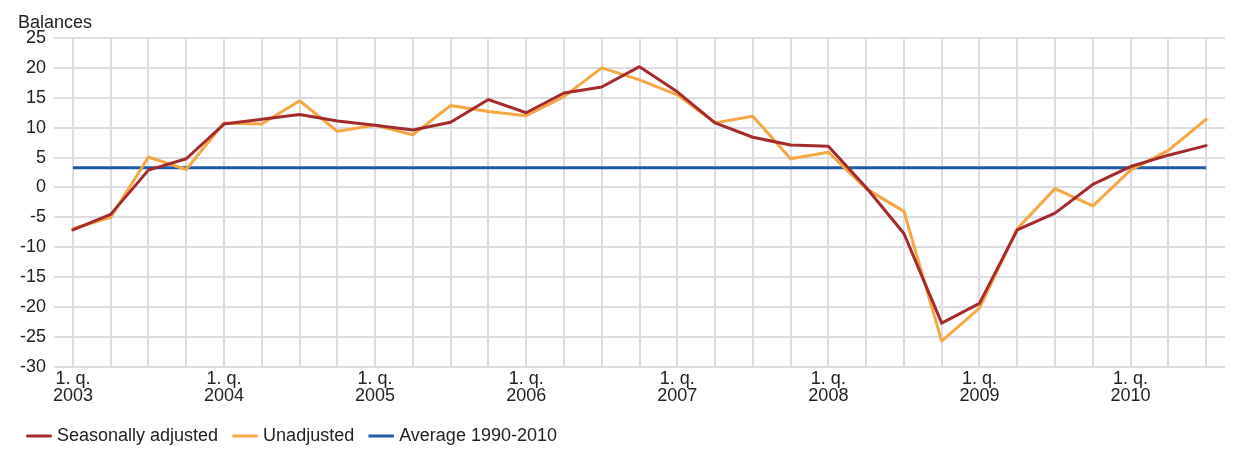 Image resolution: width=1239 pixels, height=463 pixels. Describe the element at coordinates (33, 276) in the screenshot. I see `y-tick-label: -15` at that location.